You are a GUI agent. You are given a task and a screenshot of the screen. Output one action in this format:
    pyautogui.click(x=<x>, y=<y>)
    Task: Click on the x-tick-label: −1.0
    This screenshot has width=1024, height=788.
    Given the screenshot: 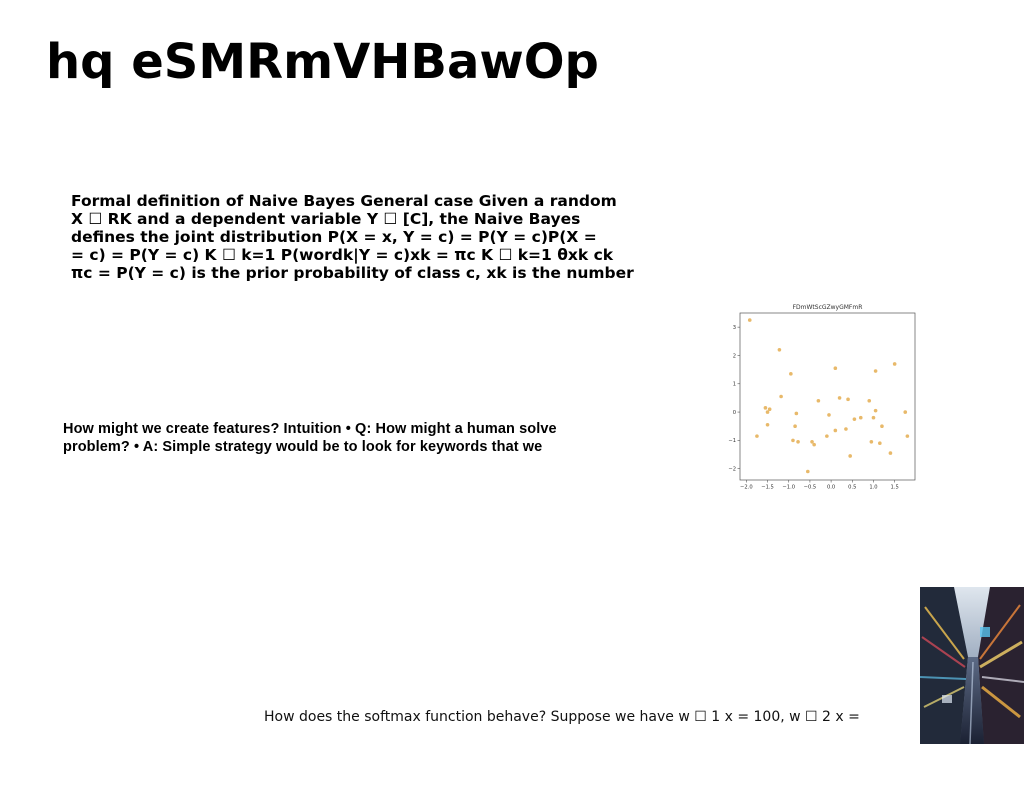 What is the action you would take?
    pyautogui.click(x=788, y=488)
    